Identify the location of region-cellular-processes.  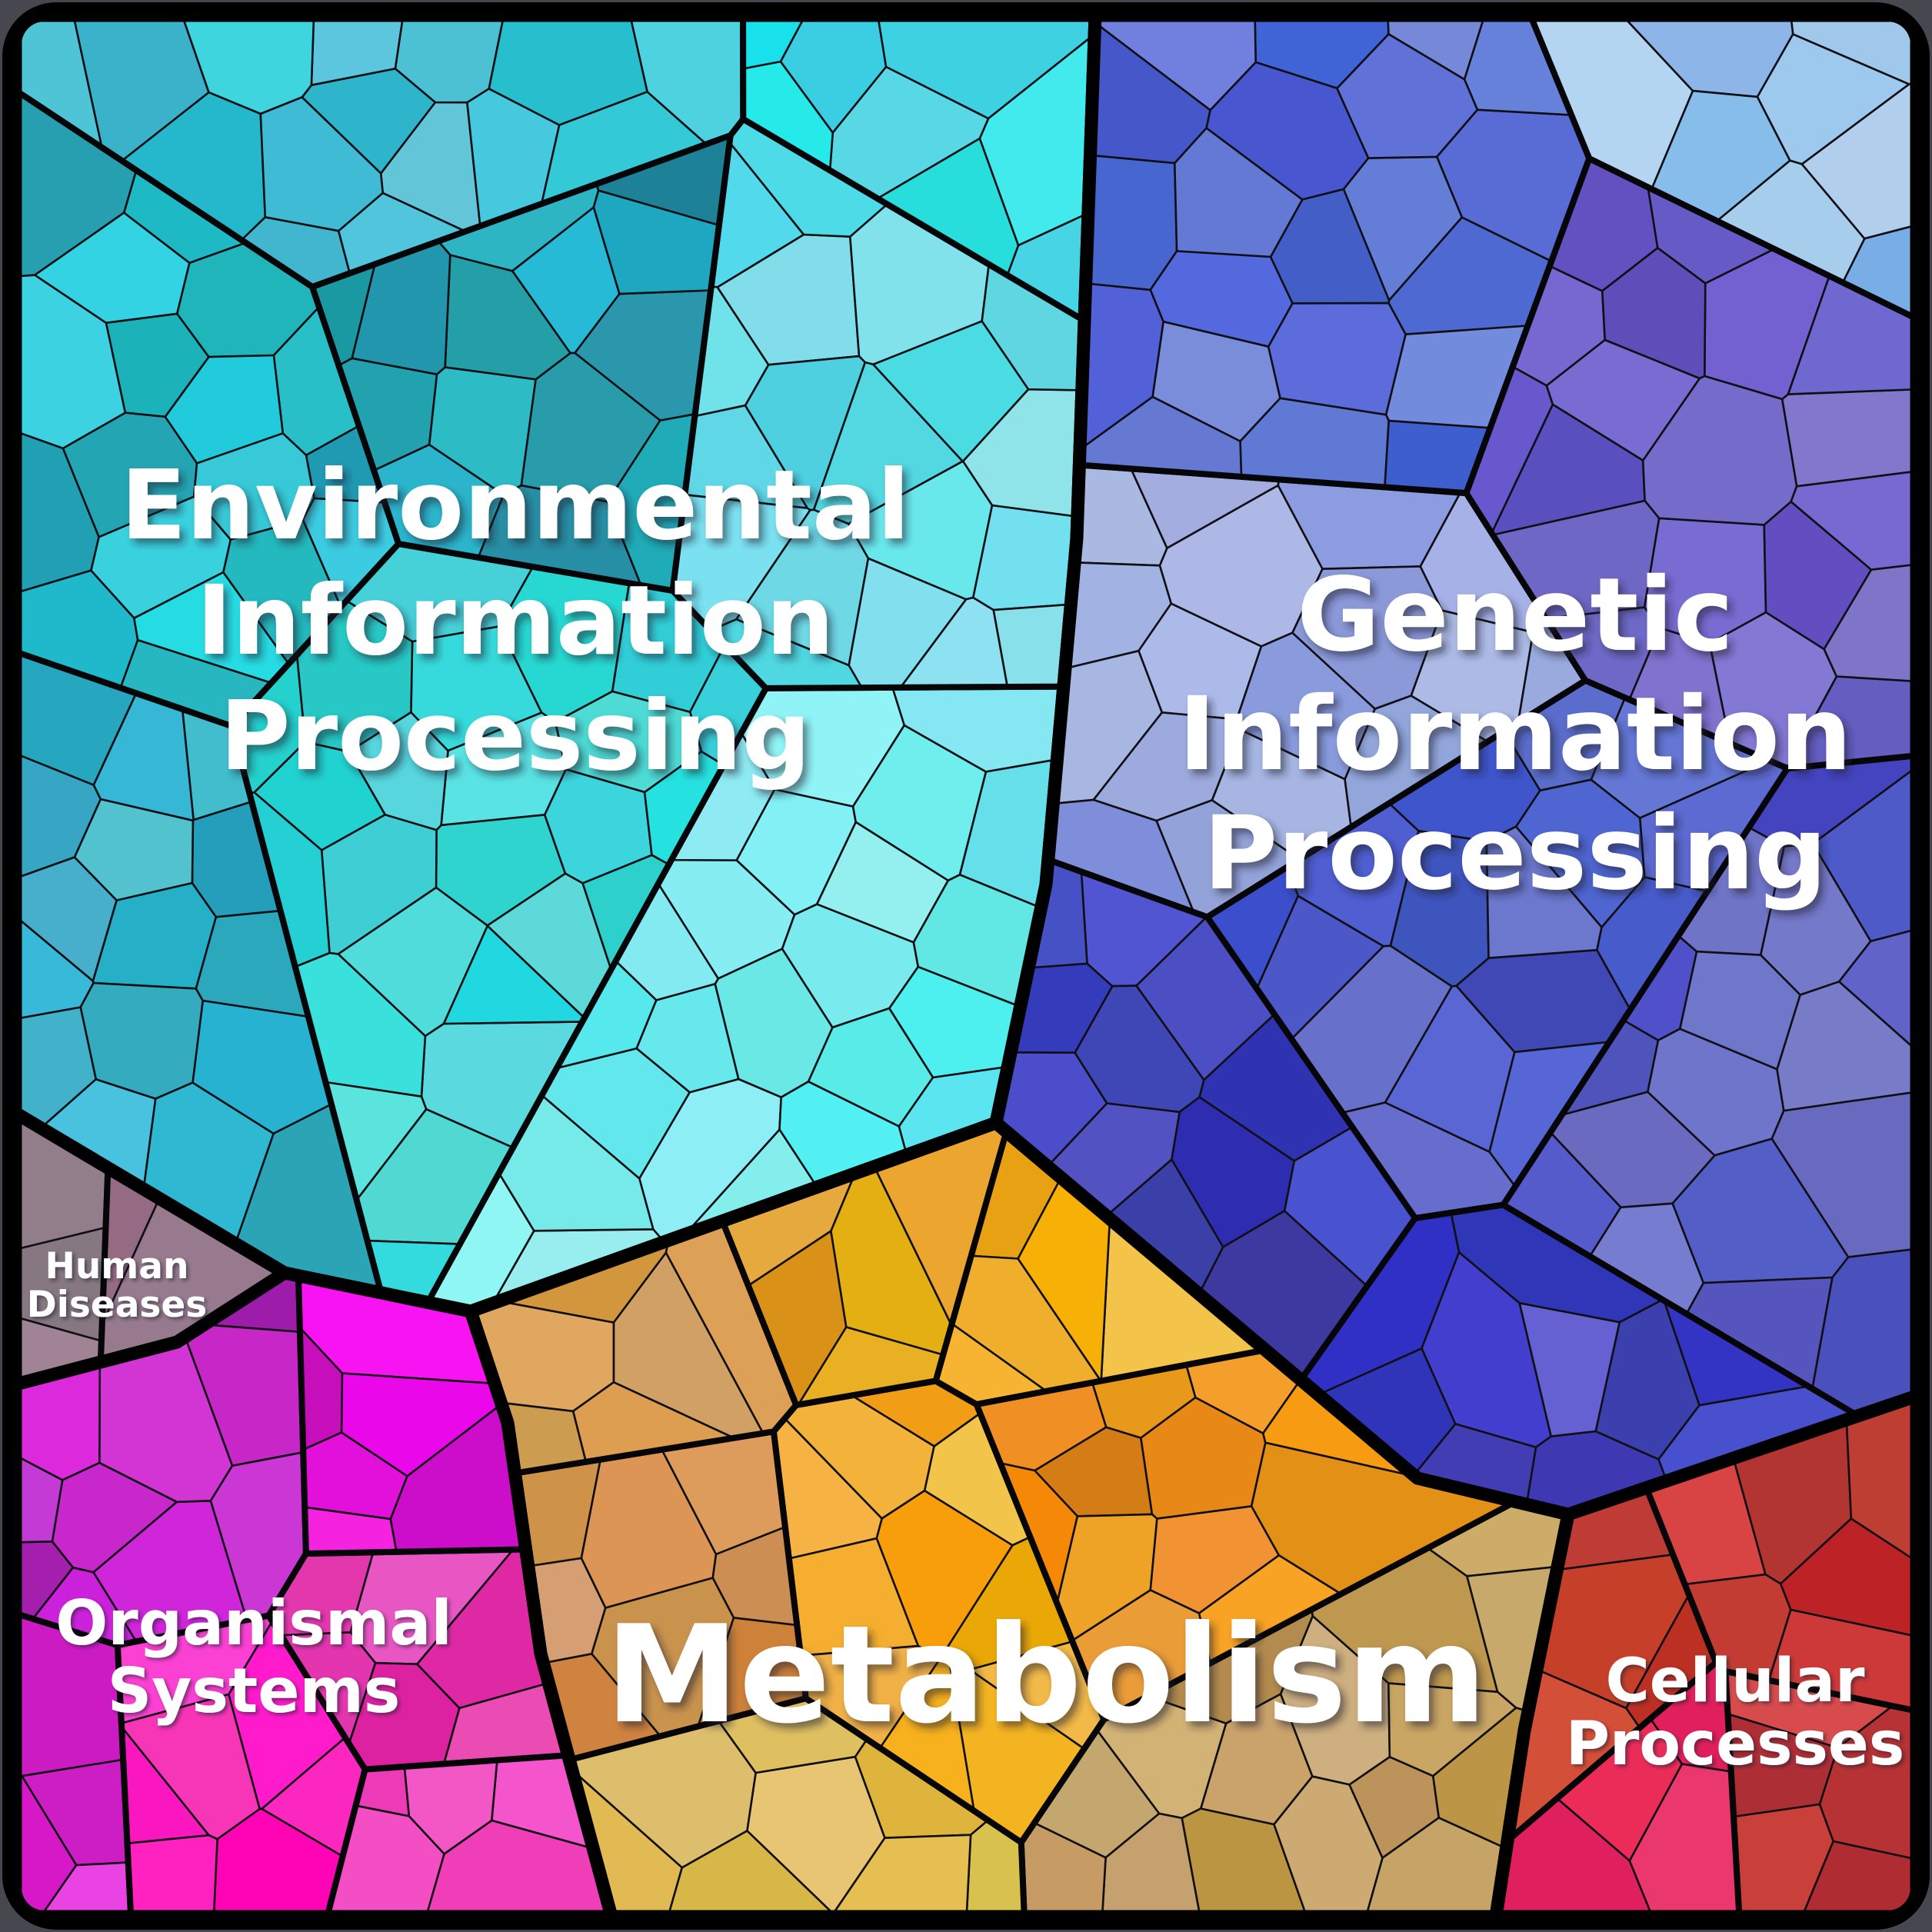
(1703, 1653).